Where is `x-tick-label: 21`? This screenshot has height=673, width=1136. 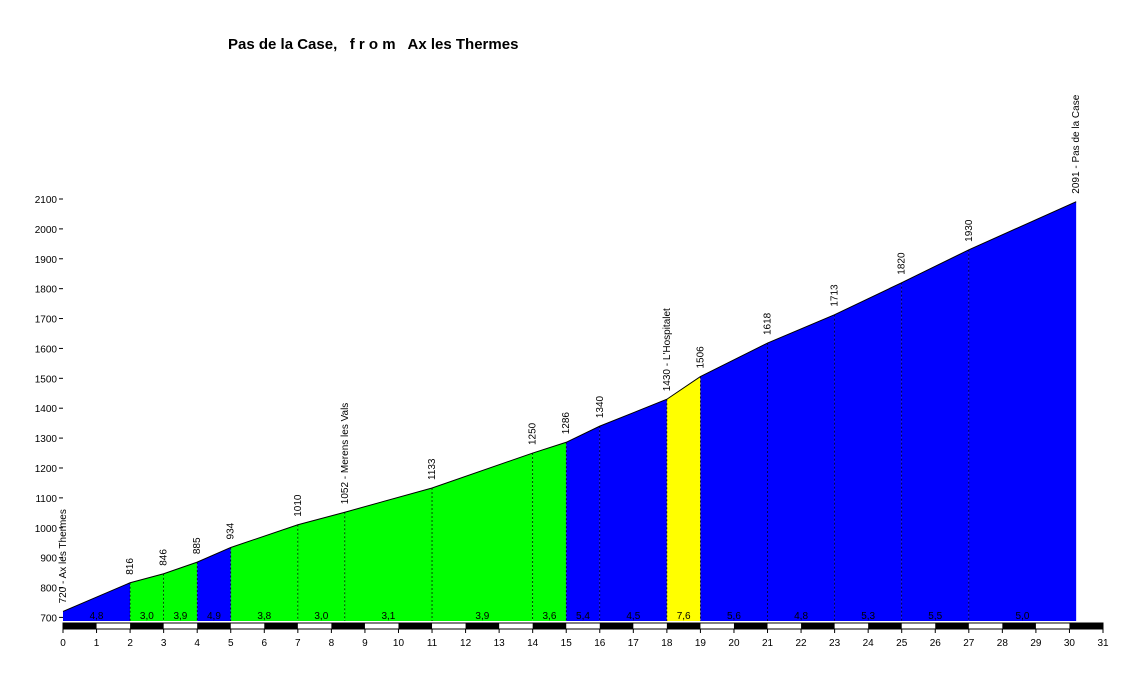 x-tick-label: 21 is located at coordinates (768, 643).